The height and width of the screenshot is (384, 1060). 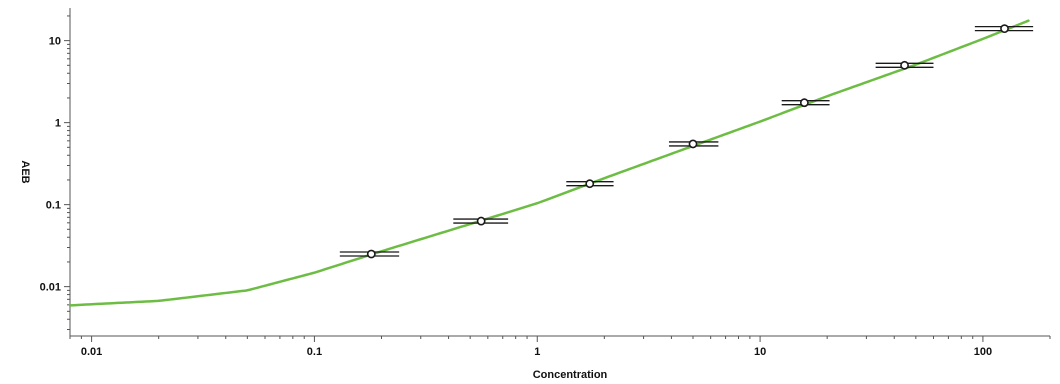 I want to click on y-tick-label: 0.1, so click(x=53, y=206).